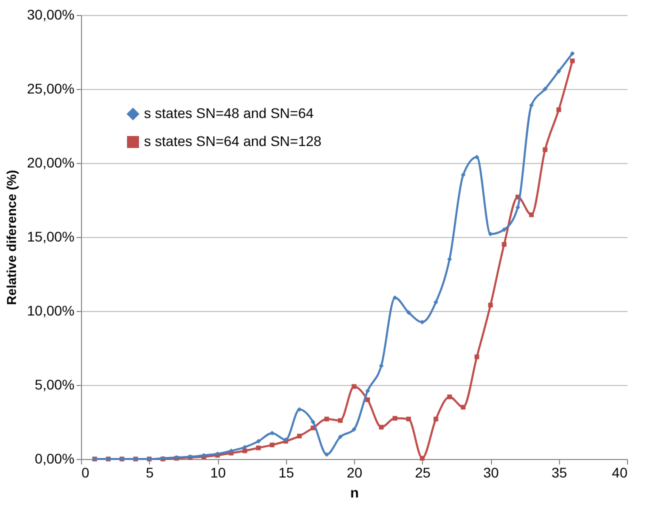  I want to click on x-tick-label: 20, so click(354, 472).